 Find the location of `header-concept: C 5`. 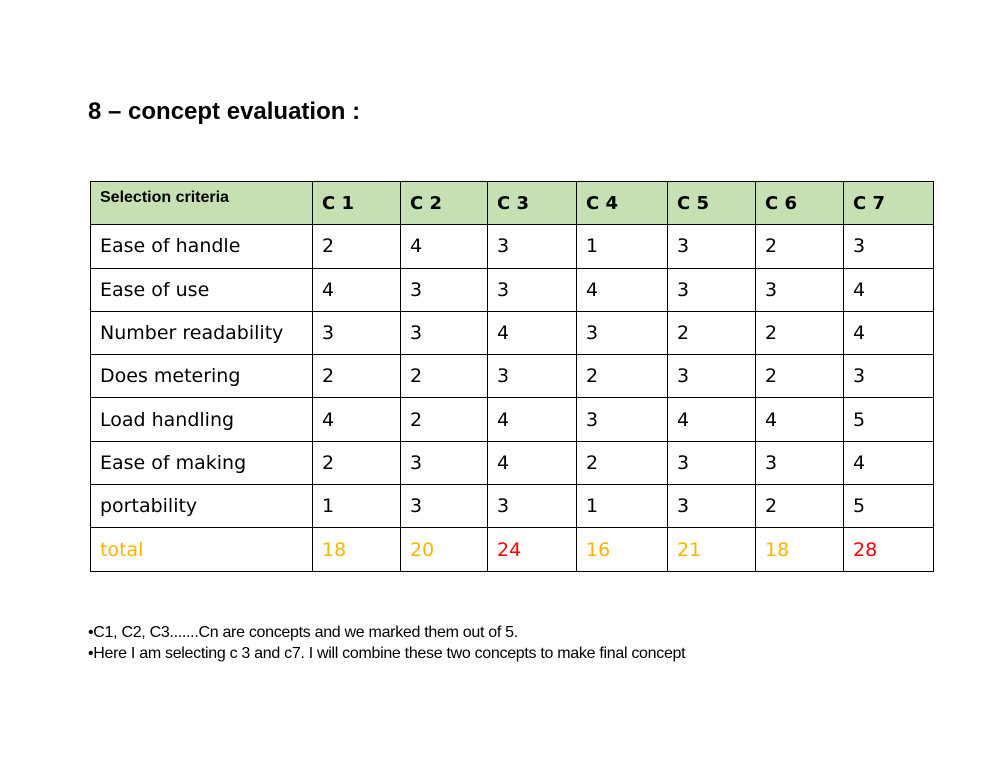

header-concept: C 5 is located at coordinates (711, 203).